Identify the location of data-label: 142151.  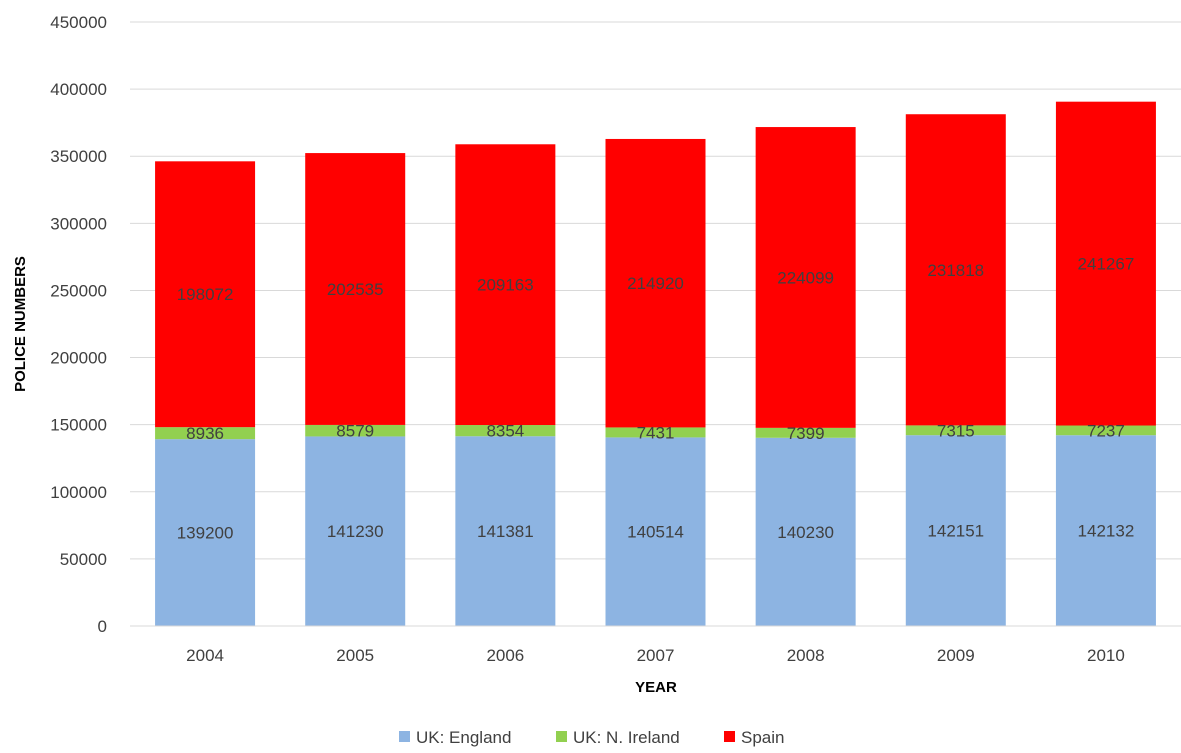
(955, 531).